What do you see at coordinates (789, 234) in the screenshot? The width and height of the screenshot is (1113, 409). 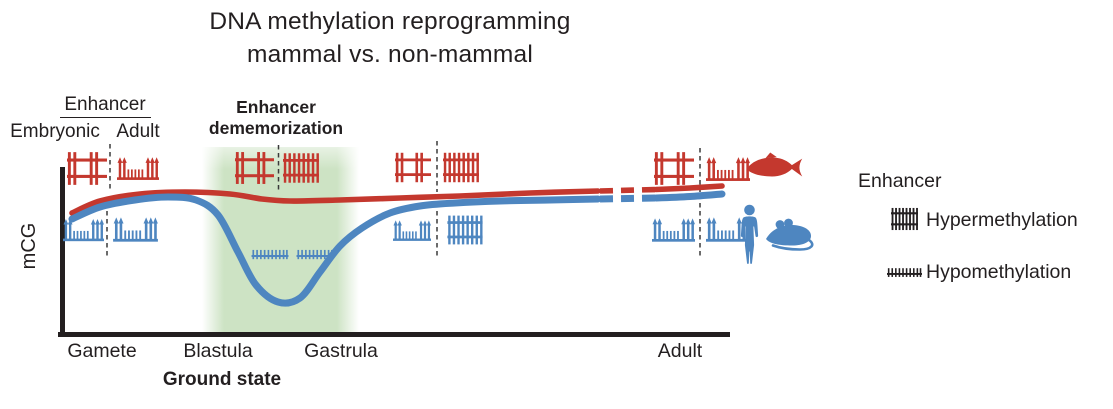 I see `mouse-icon` at bounding box center [789, 234].